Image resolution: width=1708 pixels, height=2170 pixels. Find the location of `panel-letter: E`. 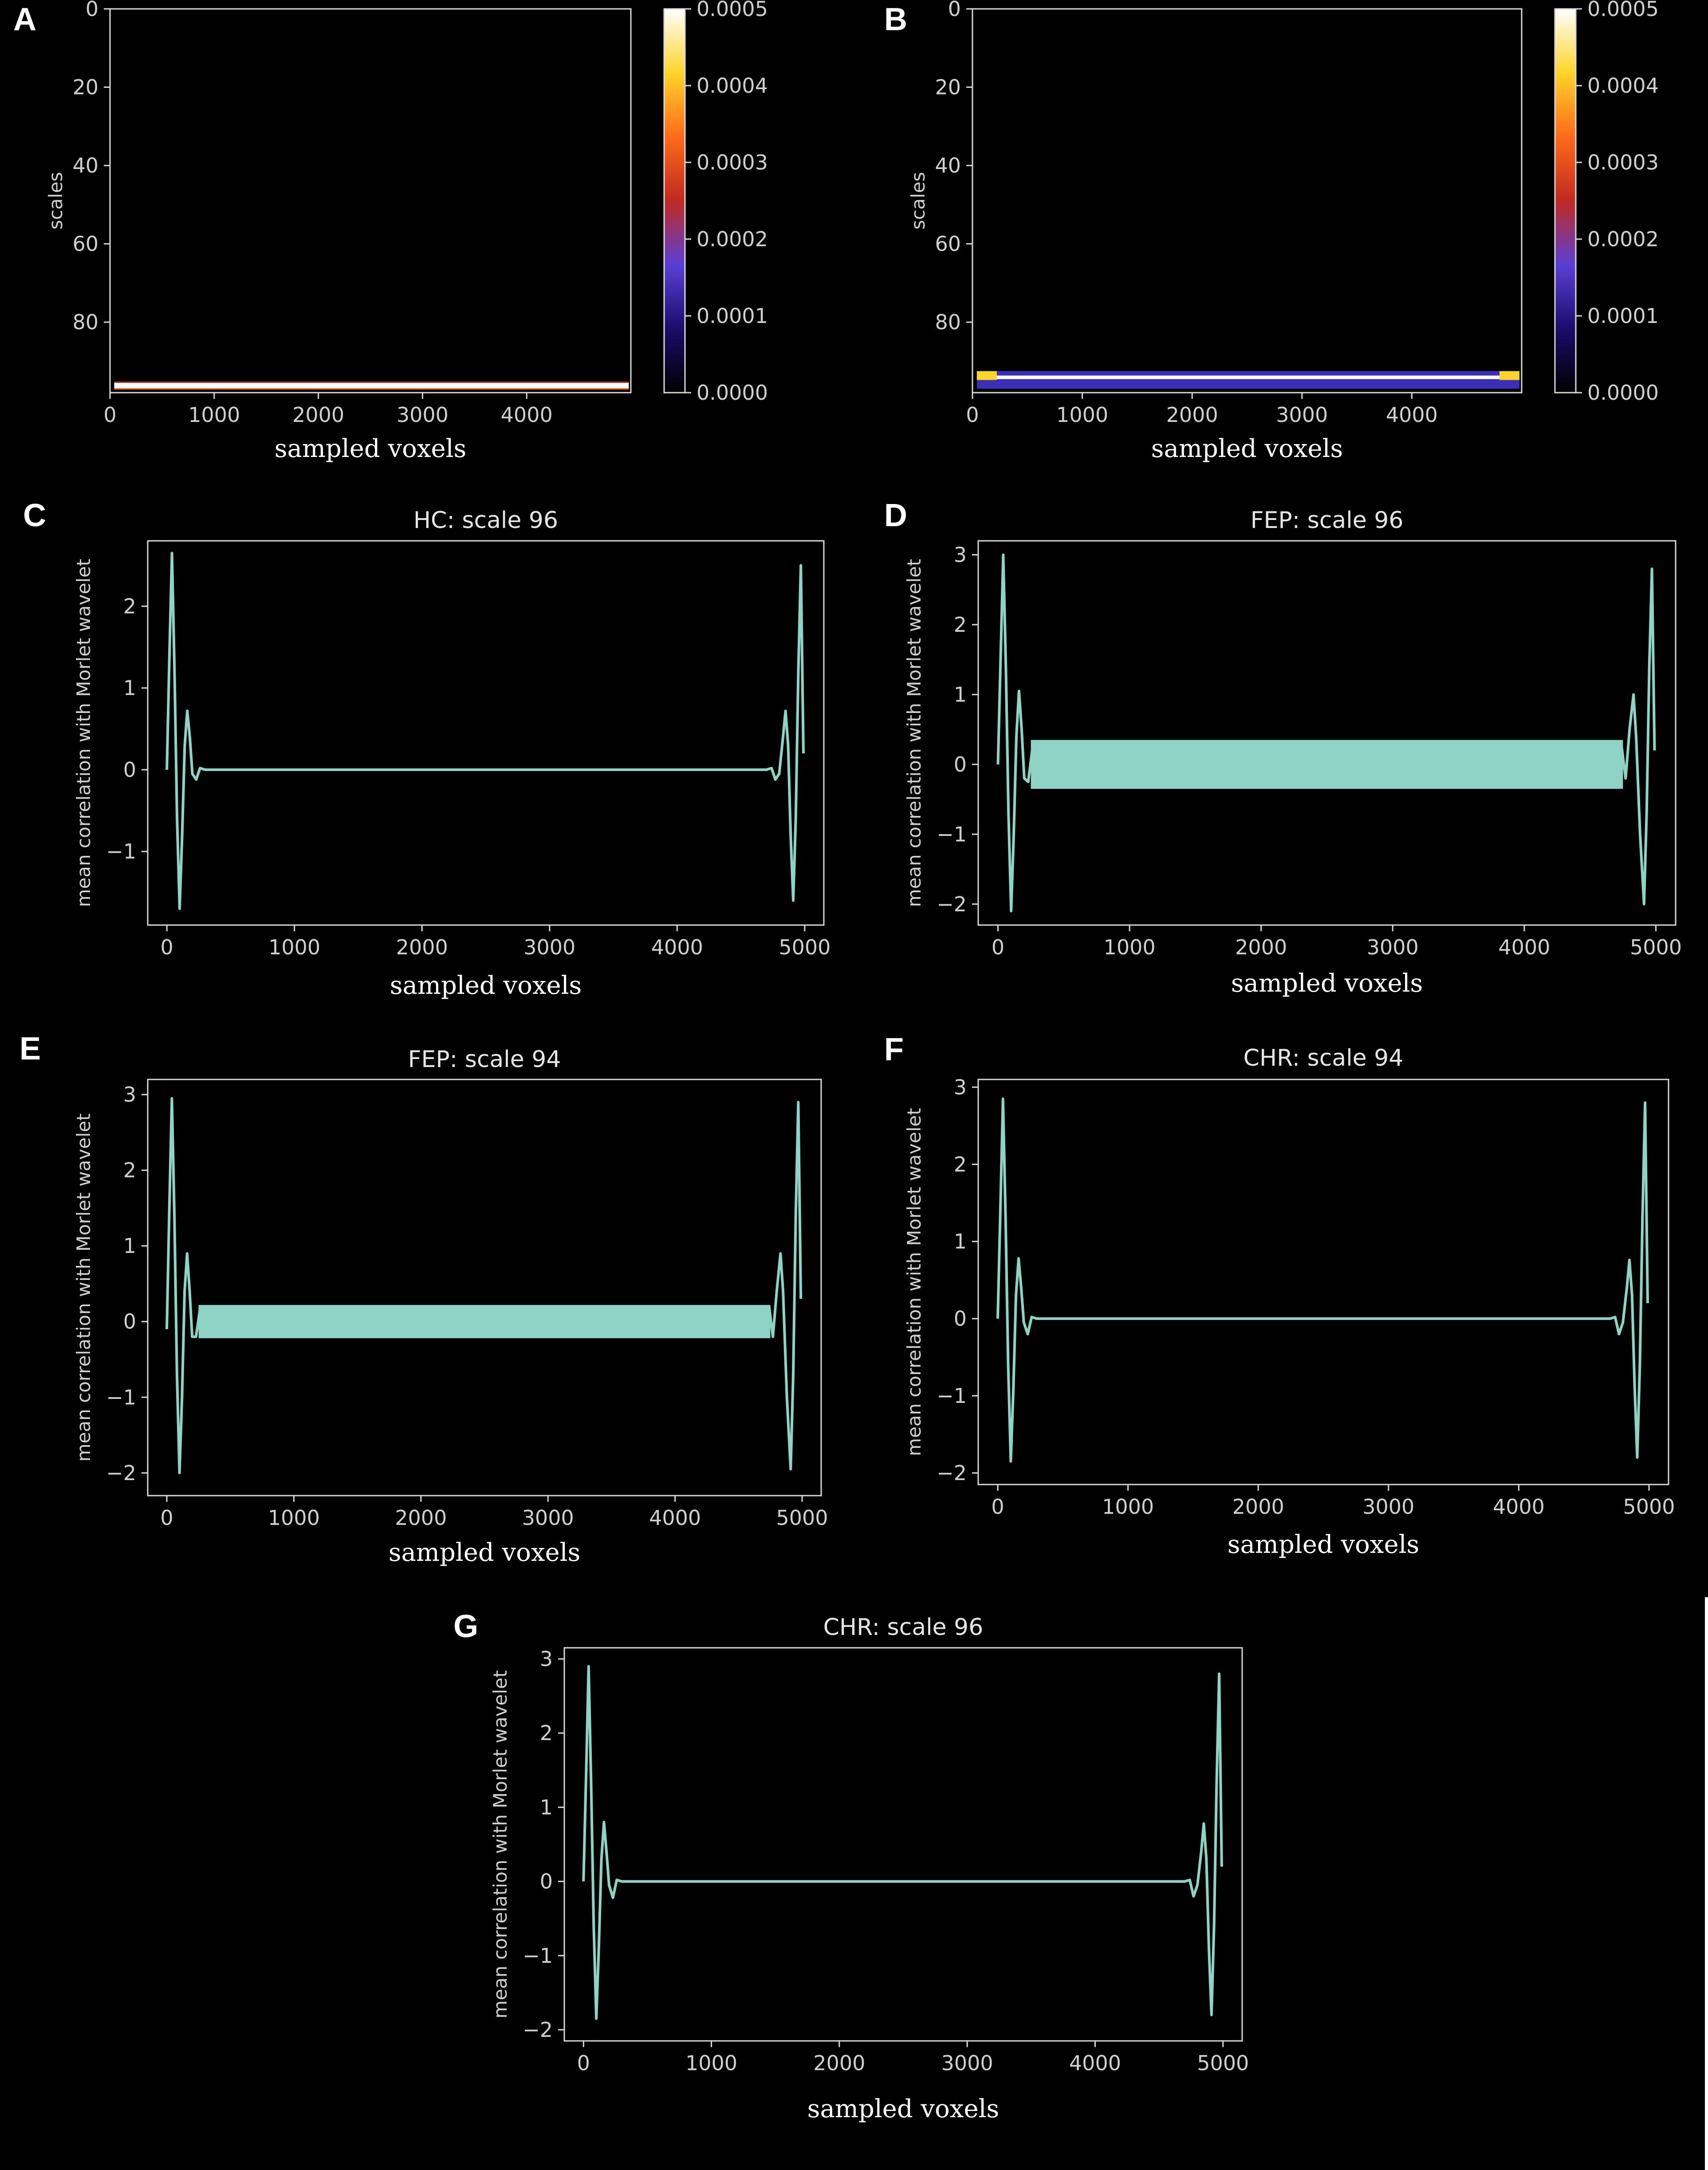

panel-letter: E is located at coordinates (30, 1049).